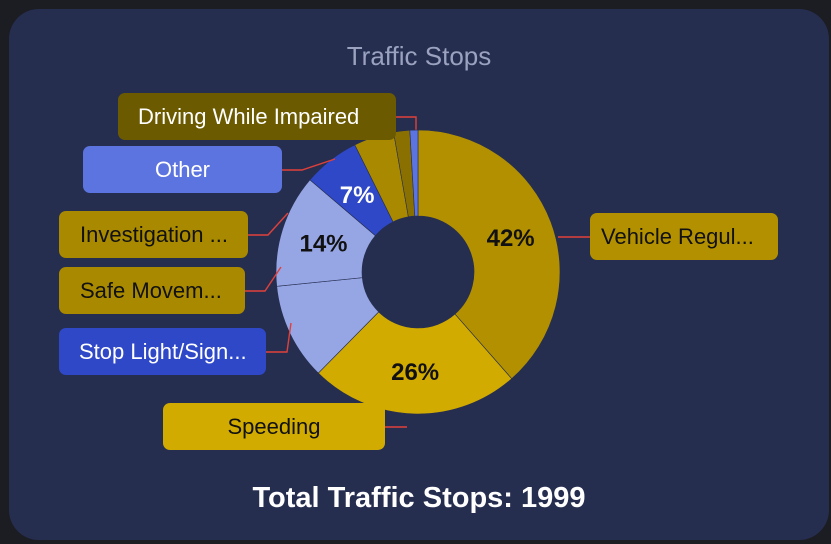 The height and width of the screenshot is (544, 831). What do you see at coordinates (268, 224) in the screenshot?
I see `leader-line-investigation` at bounding box center [268, 224].